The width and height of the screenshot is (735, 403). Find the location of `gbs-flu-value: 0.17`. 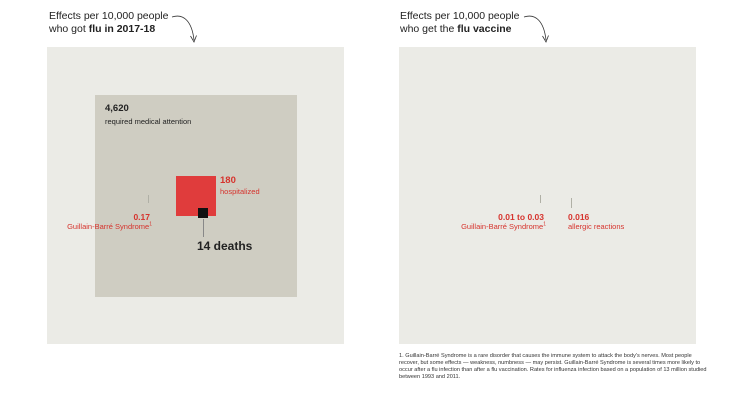

gbs-flu-value: 0.17 is located at coordinates (141, 217).